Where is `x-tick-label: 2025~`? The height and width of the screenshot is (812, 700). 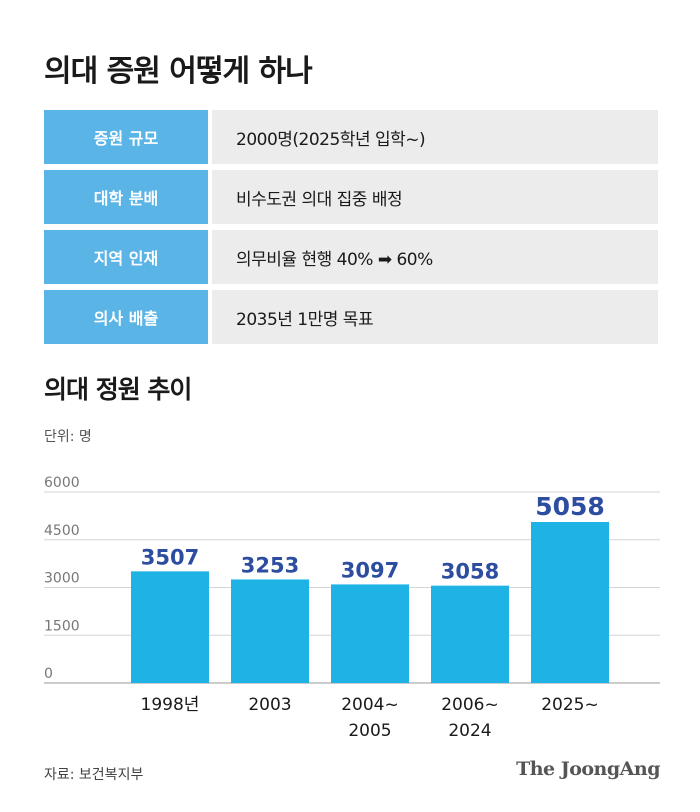
x-tick-label: 2025~ is located at coordinates (570, 705).